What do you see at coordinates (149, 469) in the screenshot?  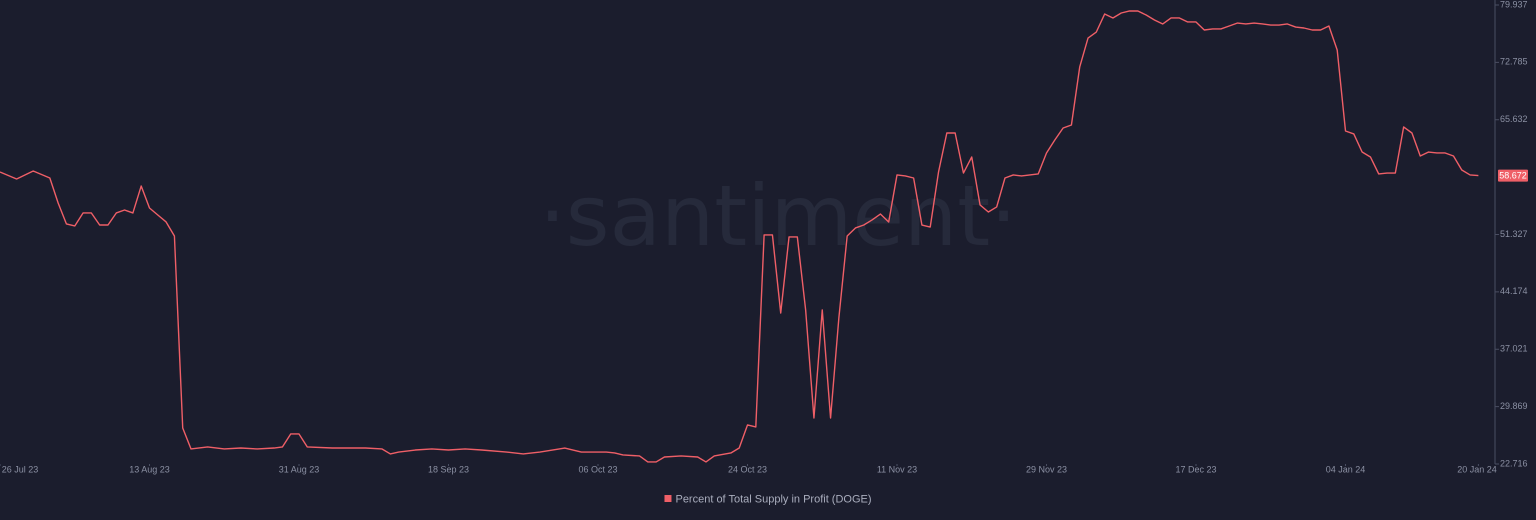 I see `x-tick-label: 13 Aug 23` at bounding box center [149, 469].